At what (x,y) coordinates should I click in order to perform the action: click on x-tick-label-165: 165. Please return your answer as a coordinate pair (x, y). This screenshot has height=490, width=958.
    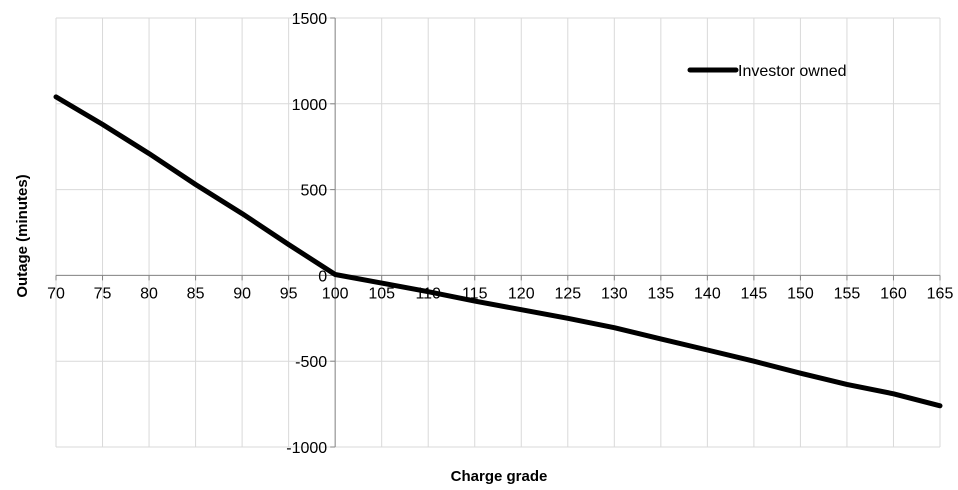
    Looking at the image, I should click on (940, 293).